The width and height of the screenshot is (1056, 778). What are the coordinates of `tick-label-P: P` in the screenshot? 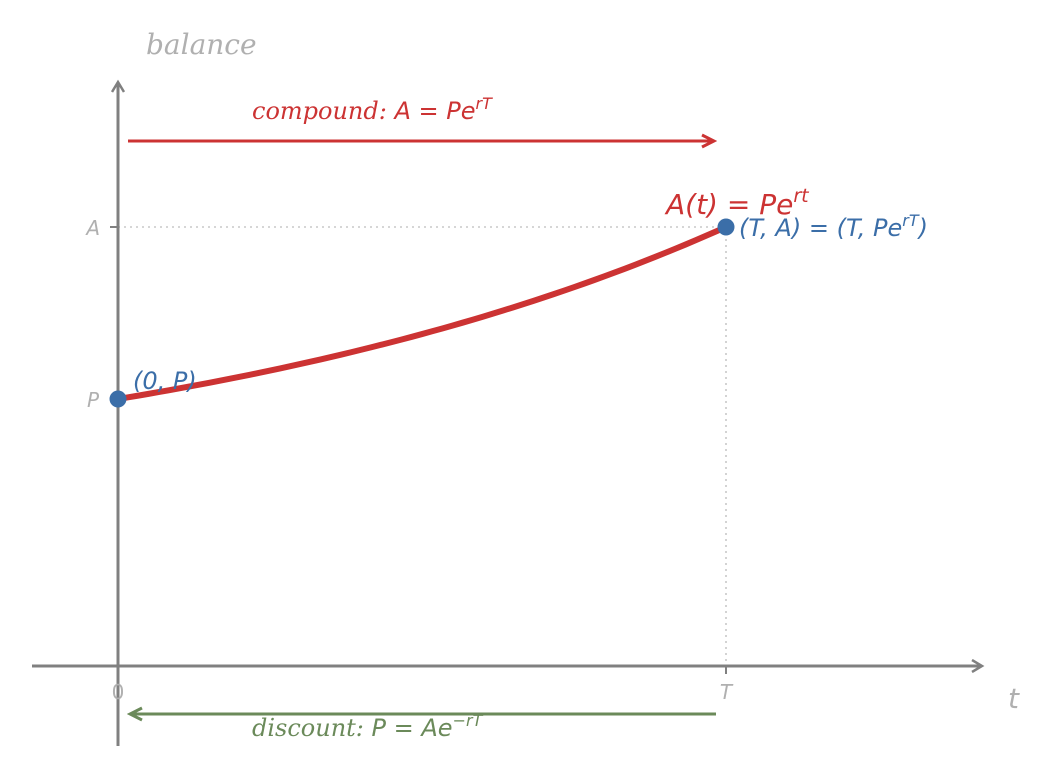 It's located at (93, 400).